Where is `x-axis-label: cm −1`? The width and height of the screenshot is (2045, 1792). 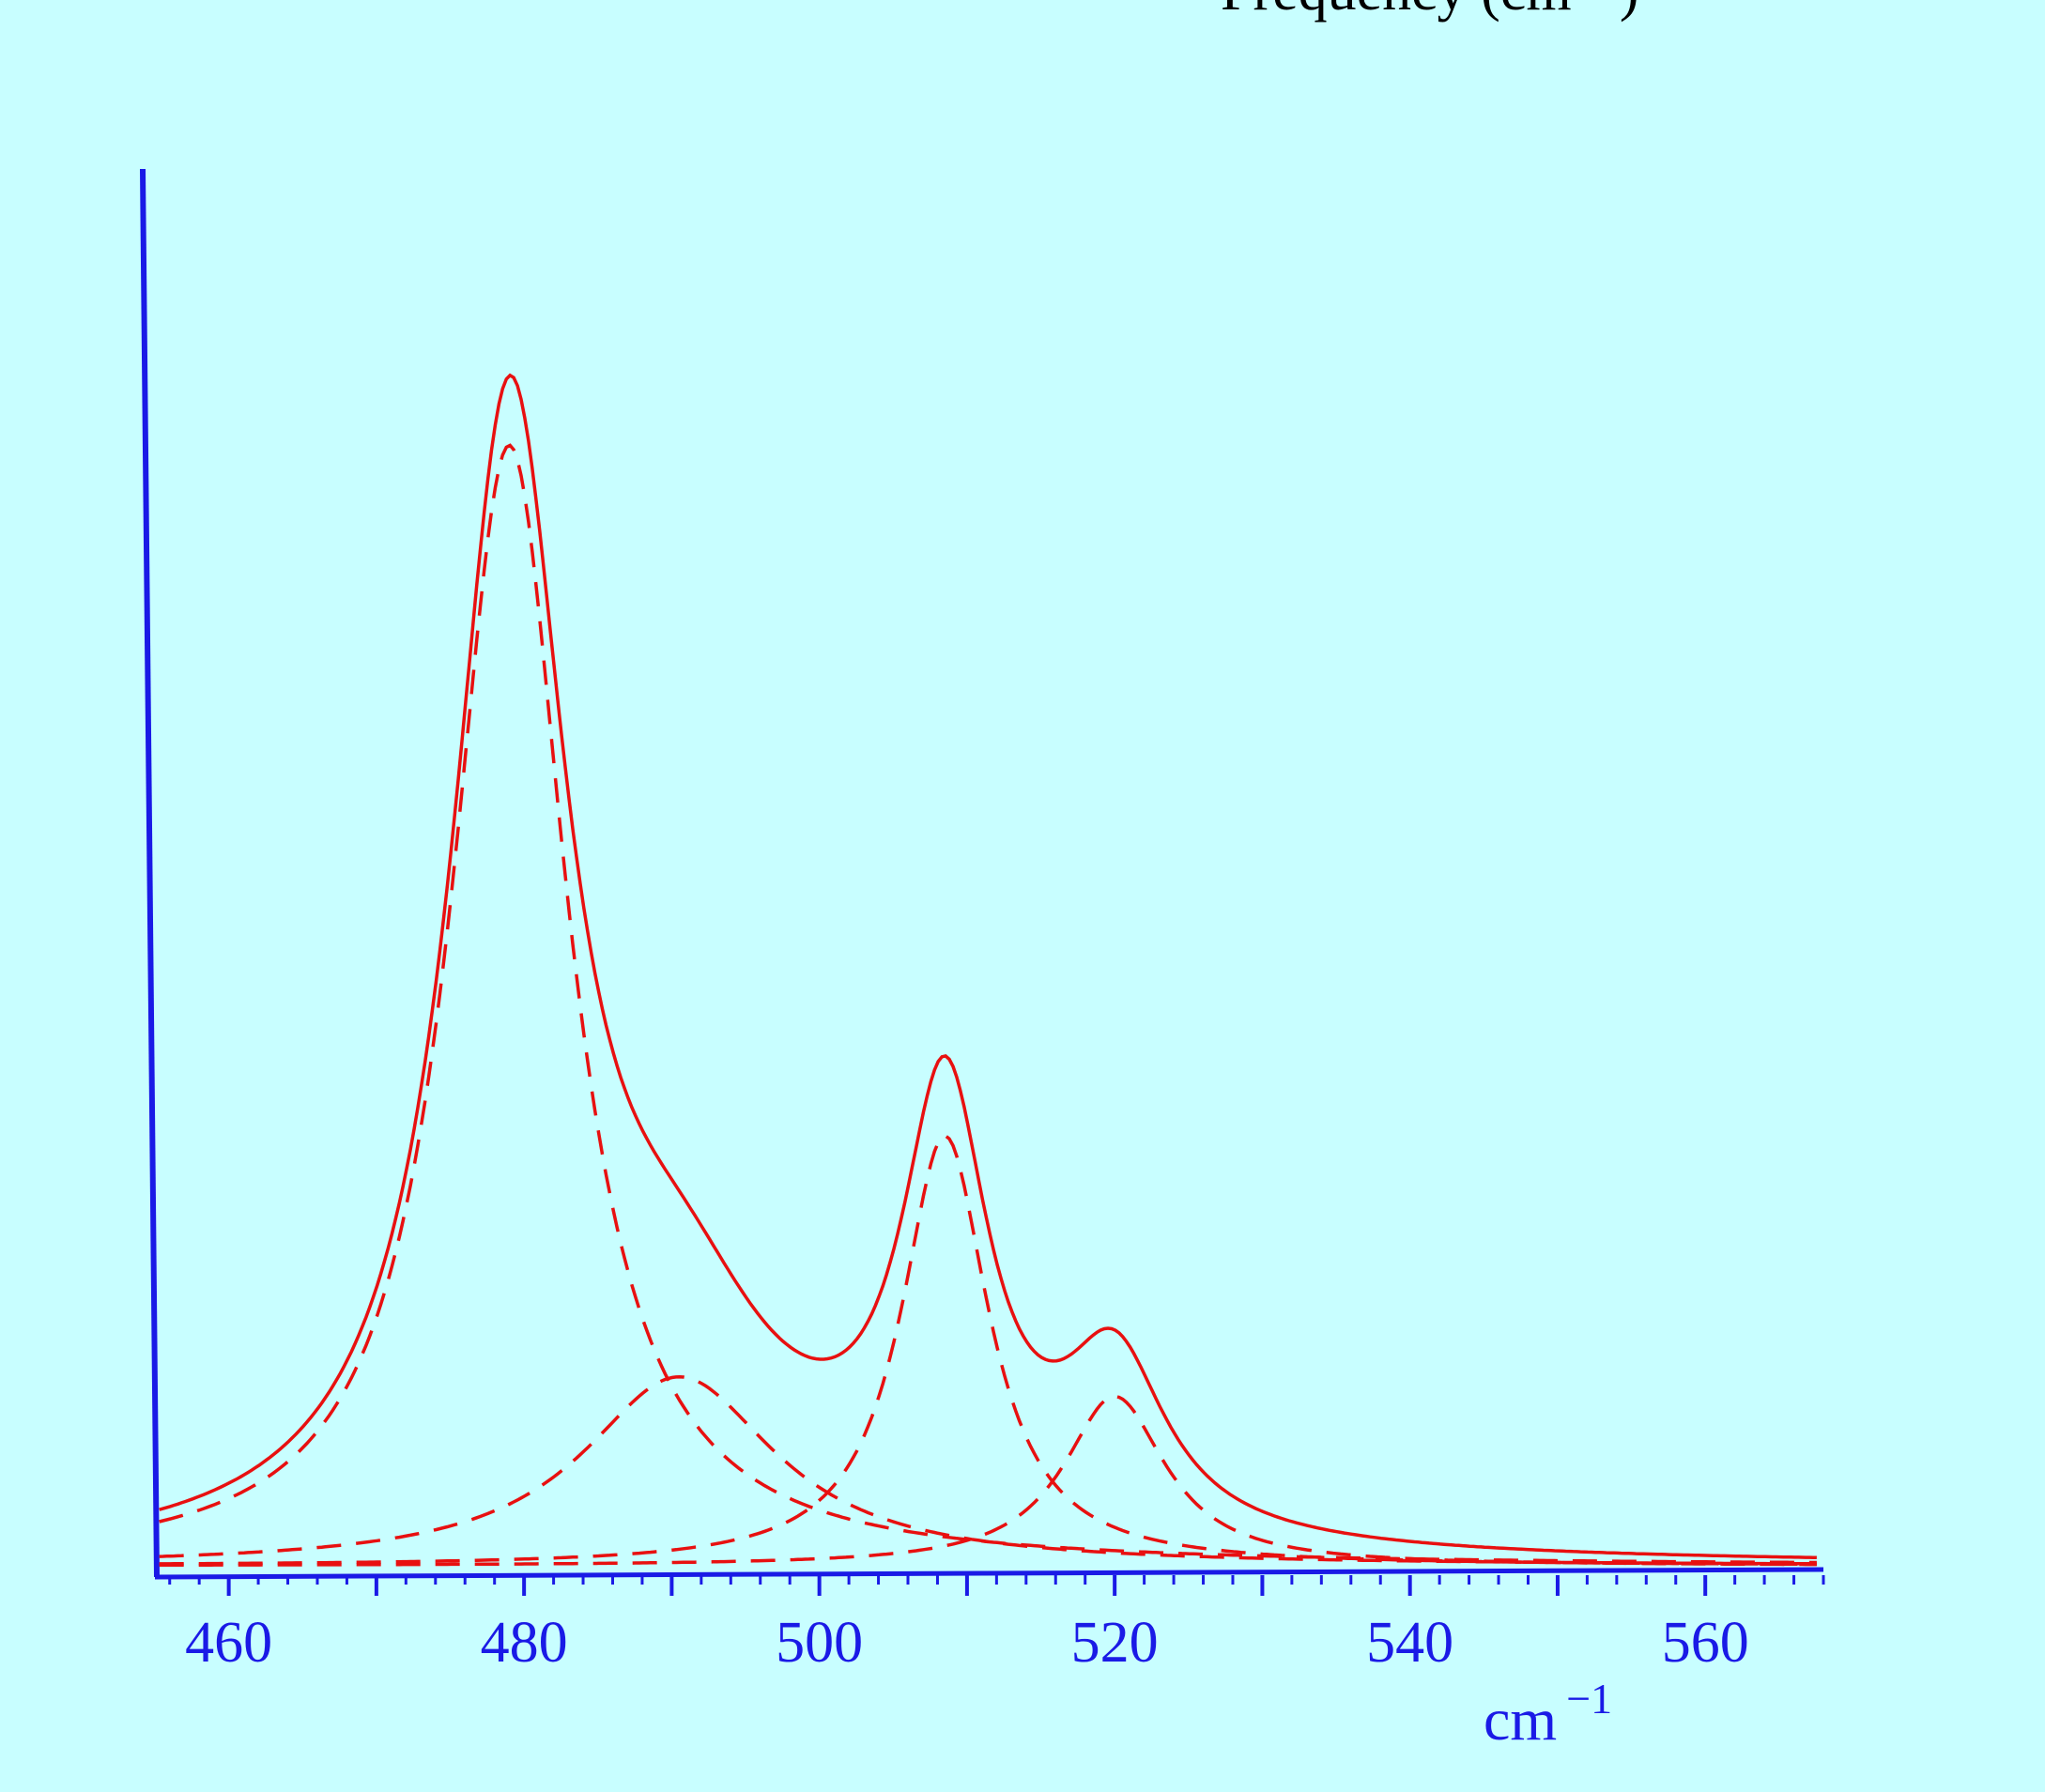 x-axis-label: cm −1 is located at coordinates (1548, 1714).